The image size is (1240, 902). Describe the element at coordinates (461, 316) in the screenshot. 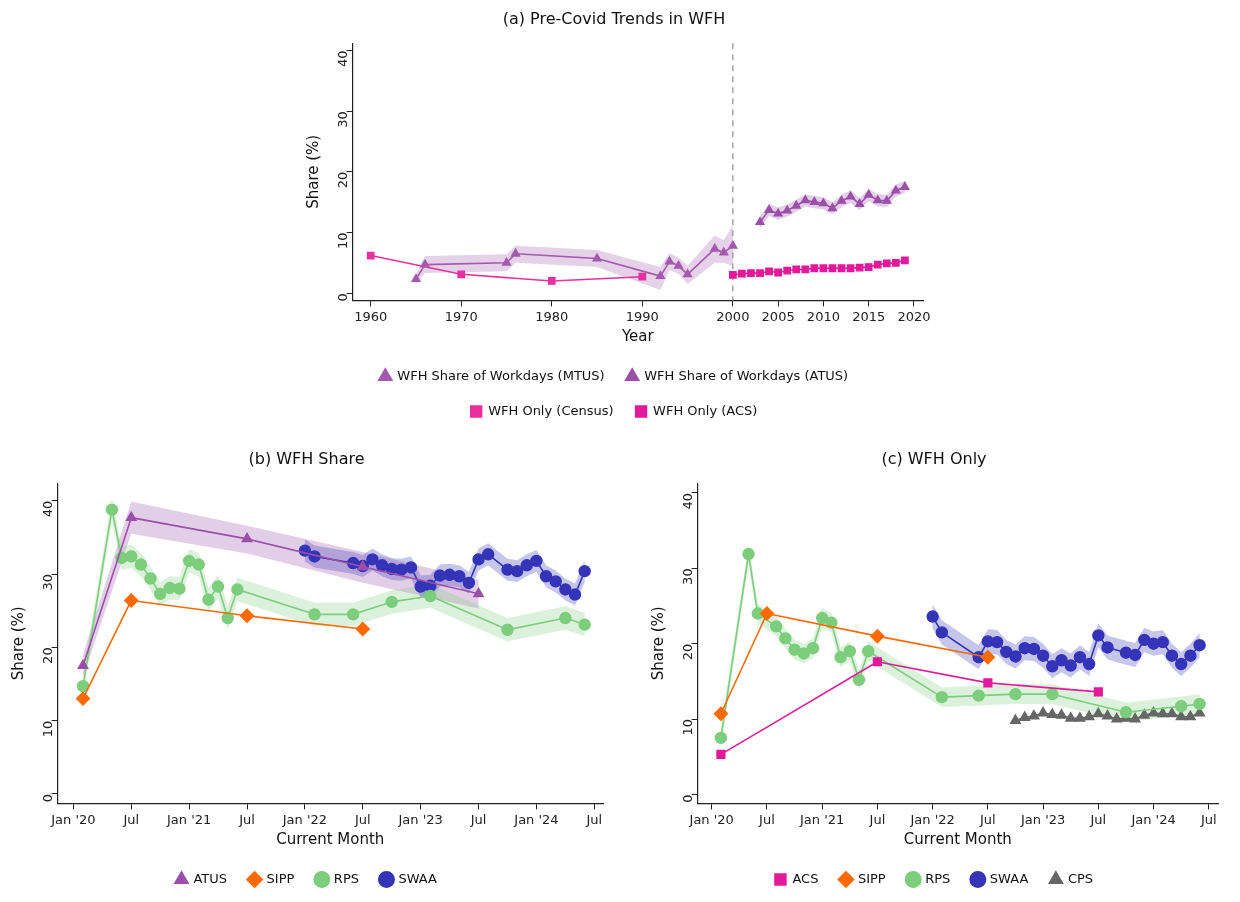

I see `x-tick-label: 1970` at that location.